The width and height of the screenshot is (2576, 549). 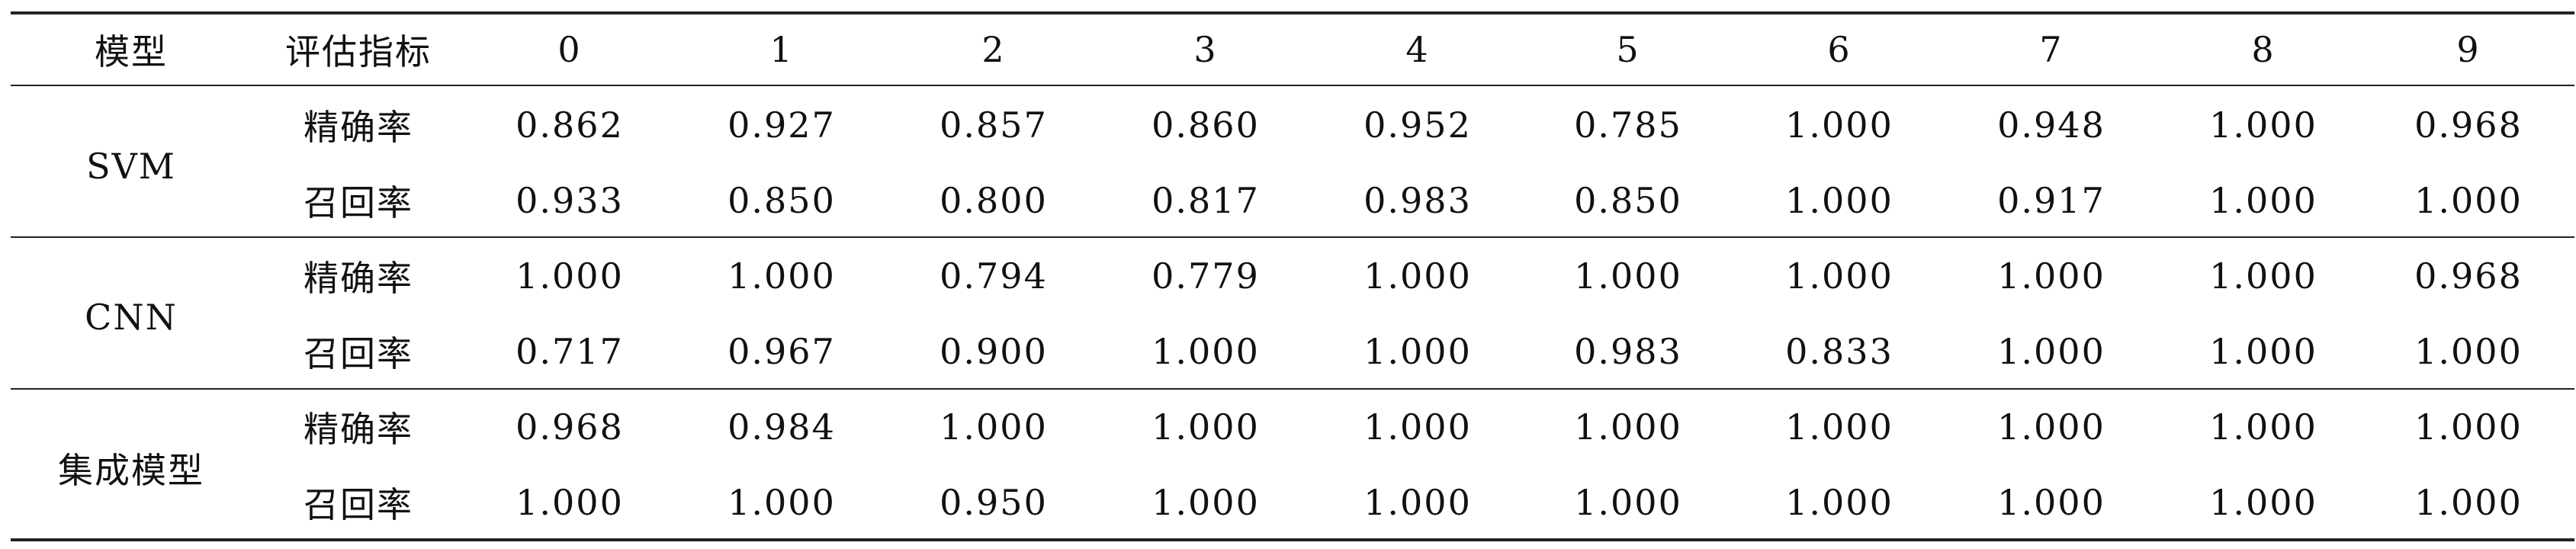 I want to click on value-cell: 0.785, so click(x=1628, y=125).